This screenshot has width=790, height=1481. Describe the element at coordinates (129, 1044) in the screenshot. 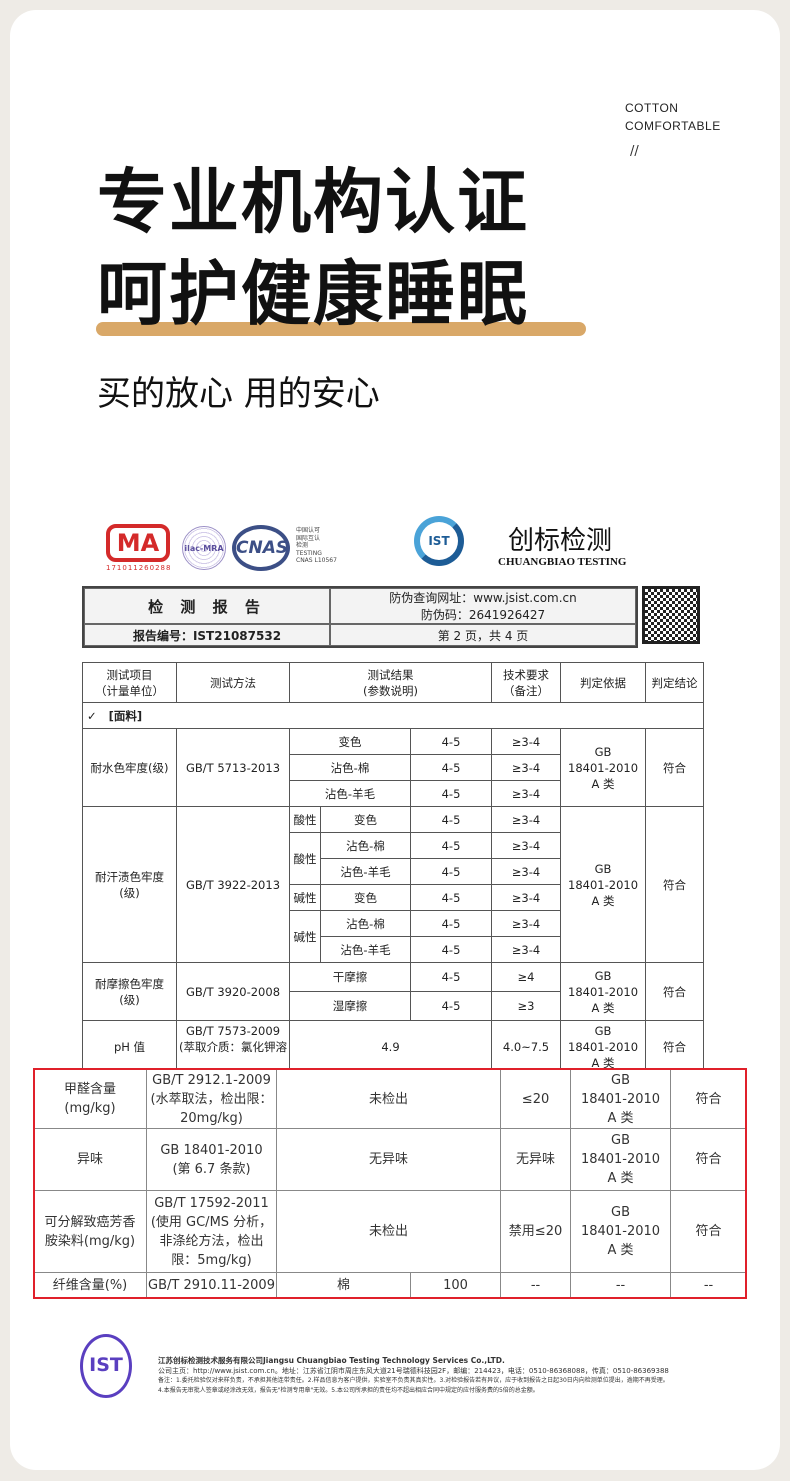

I see `item-cell: pH 值` at that location.